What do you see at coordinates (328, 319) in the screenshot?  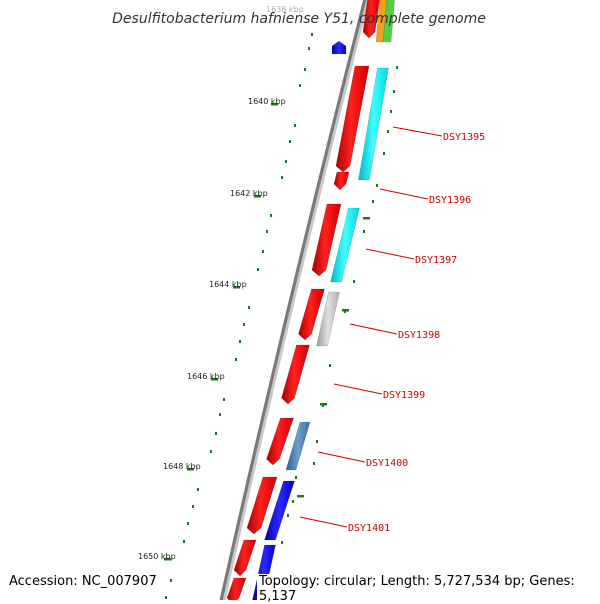 I see `gene-bar-dsy1398` at bounding box center [328, 319].